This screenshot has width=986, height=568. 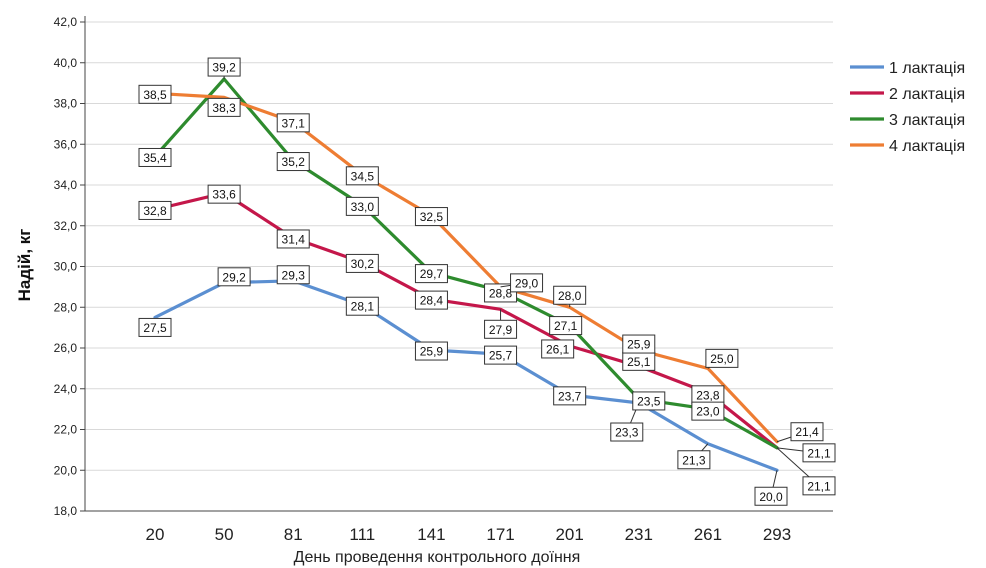 What do you see at coordinates (293, 534) in the screenshot?
I see `x-tick-label: 81` at bounding box center [293, 534].